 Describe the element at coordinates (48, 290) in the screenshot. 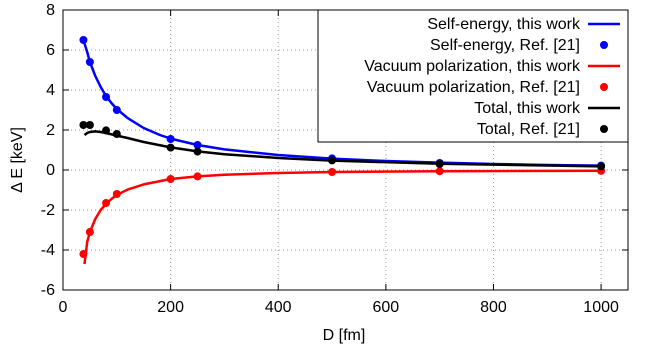

I see `y-tick-label: -6` at that location.